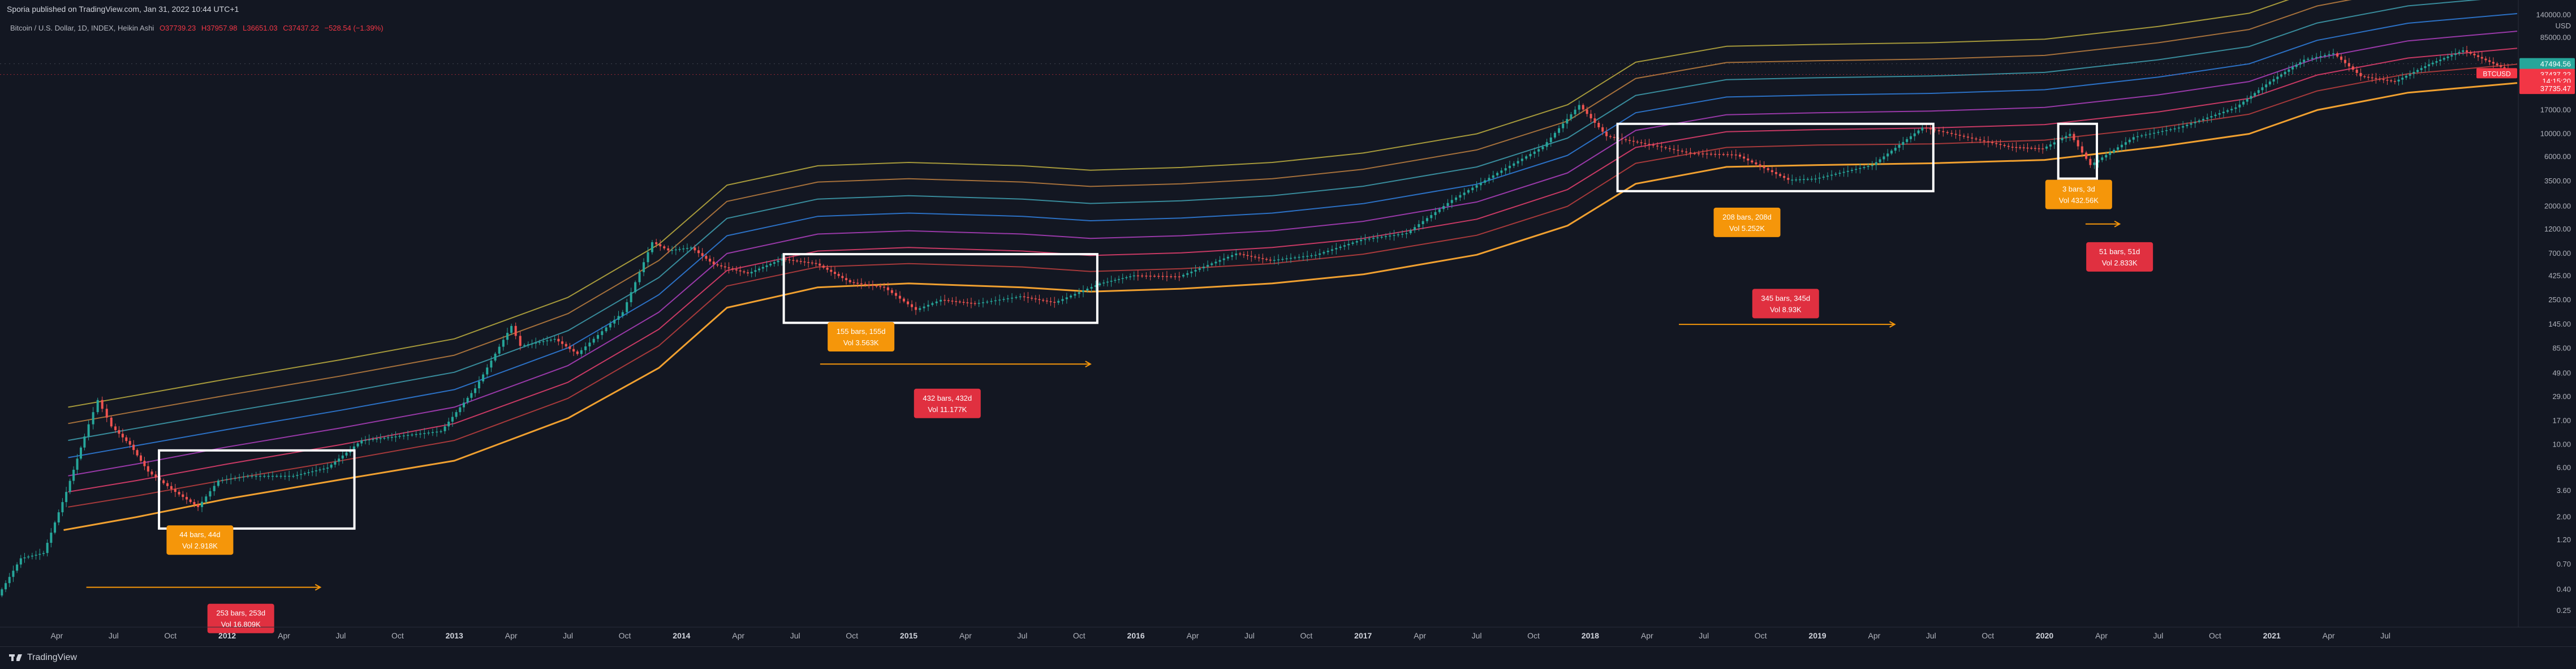 The image size is (2576, 669). What do you see at coordinates (1420, 635) in the screenshot?
I see `time-tick-24: Apr` at bounding box center [1420, 635].